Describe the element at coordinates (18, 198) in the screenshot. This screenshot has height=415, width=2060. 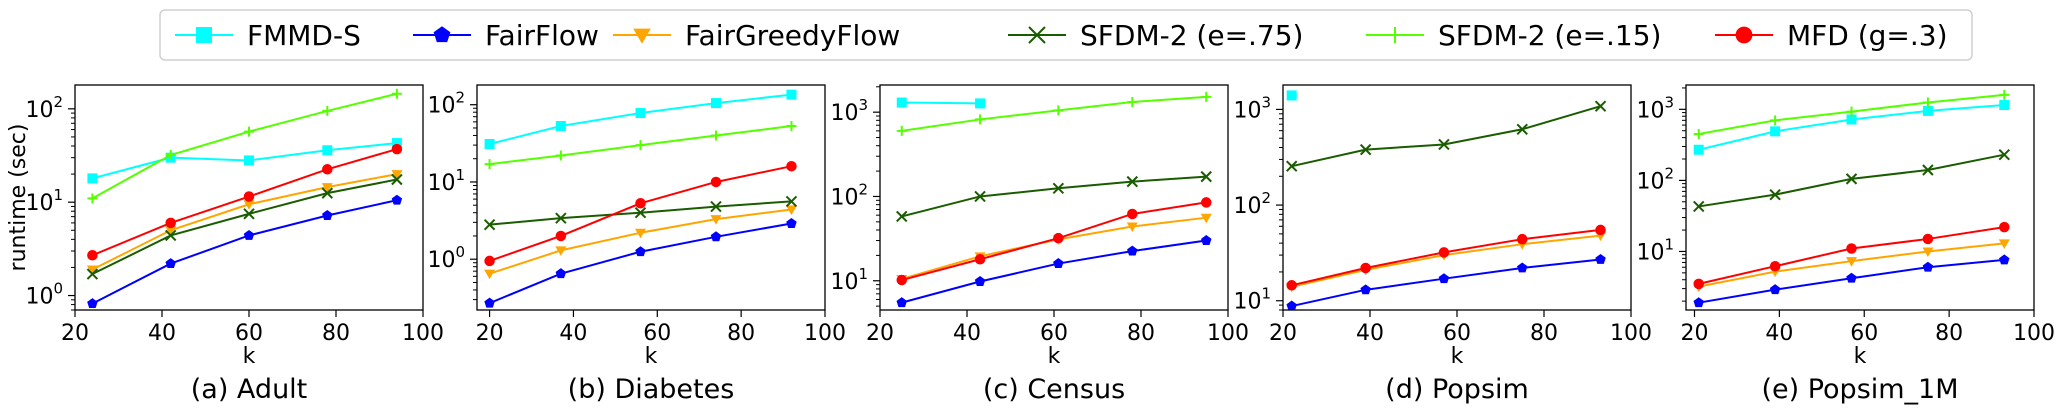
I see `y-axis-title: runtime (sec)` at that location.